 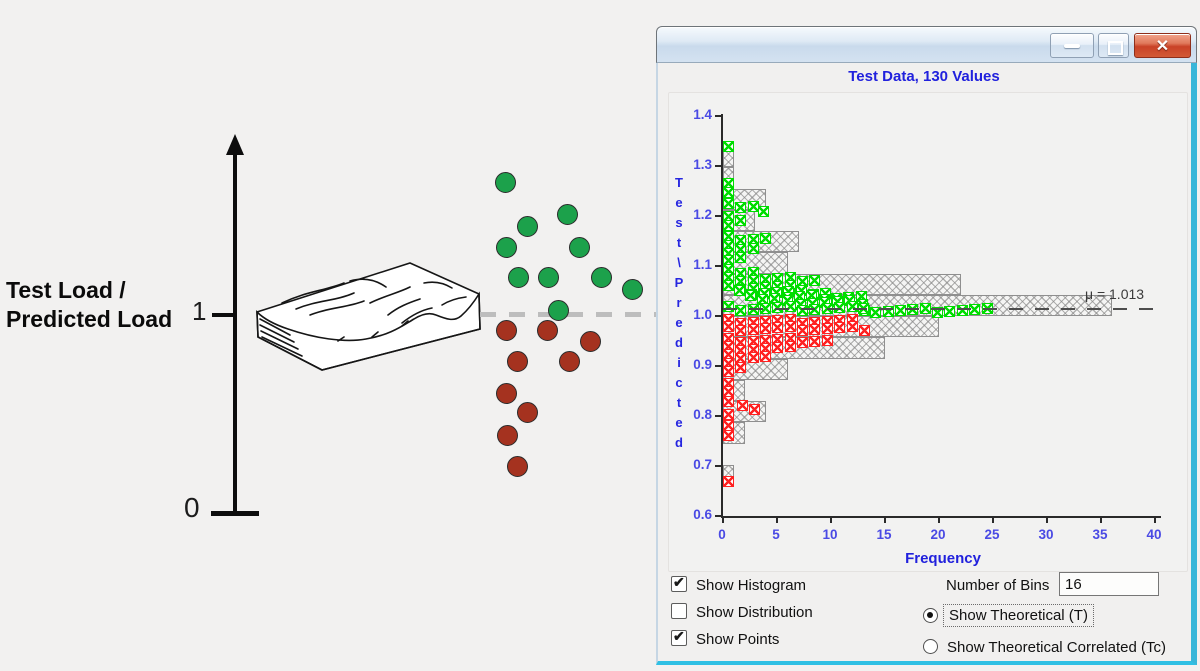 What do you see at coordinates (830, 534) in the screenshot?
I see `x-tick-label: 10` at bounding box center [830, 534].